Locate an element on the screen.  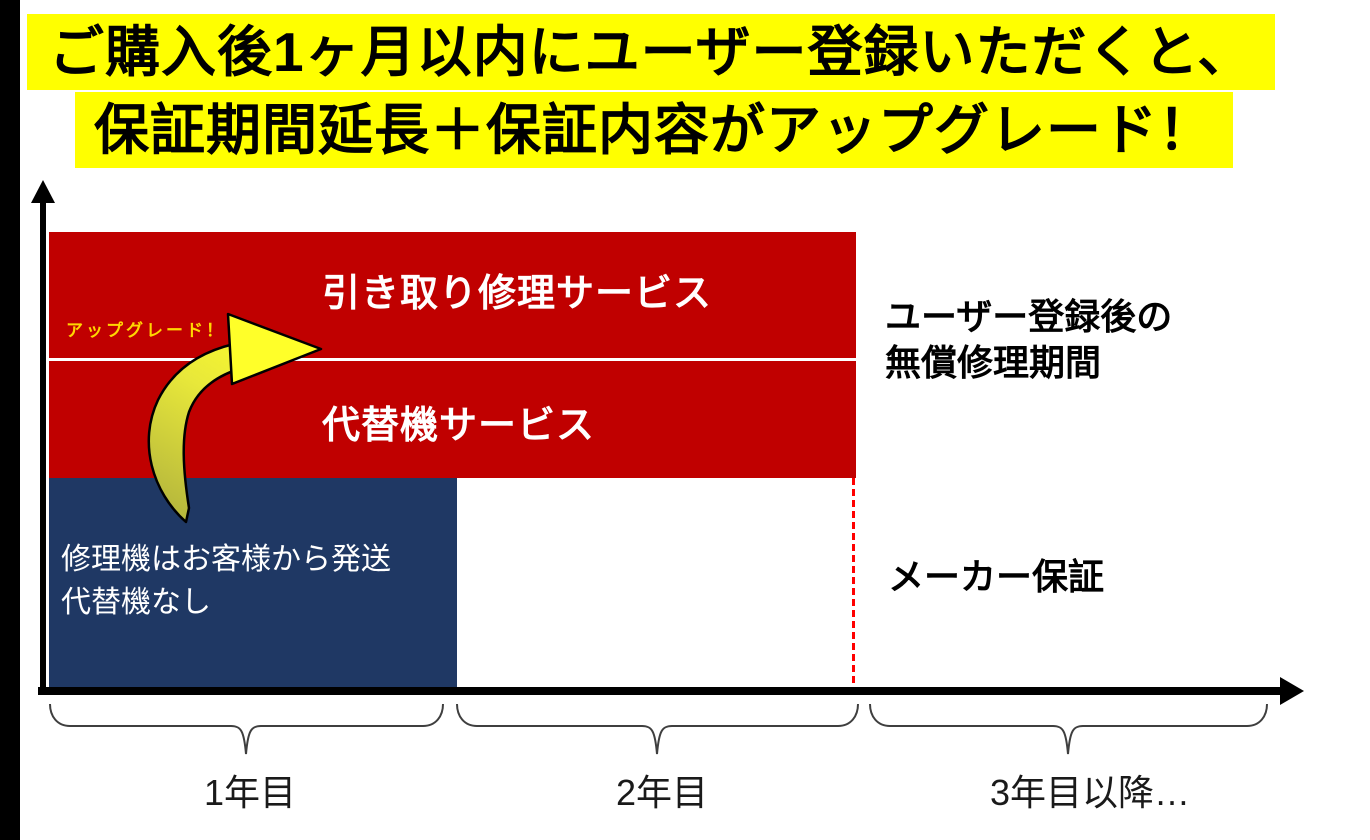
year-braces is located at coordinates (658, 729).